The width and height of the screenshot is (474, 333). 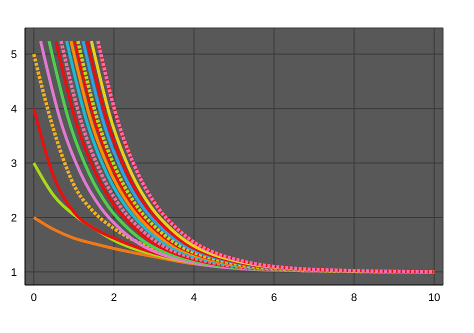 I want to click on y-tick-label: 4, so click(x=13, y=109).